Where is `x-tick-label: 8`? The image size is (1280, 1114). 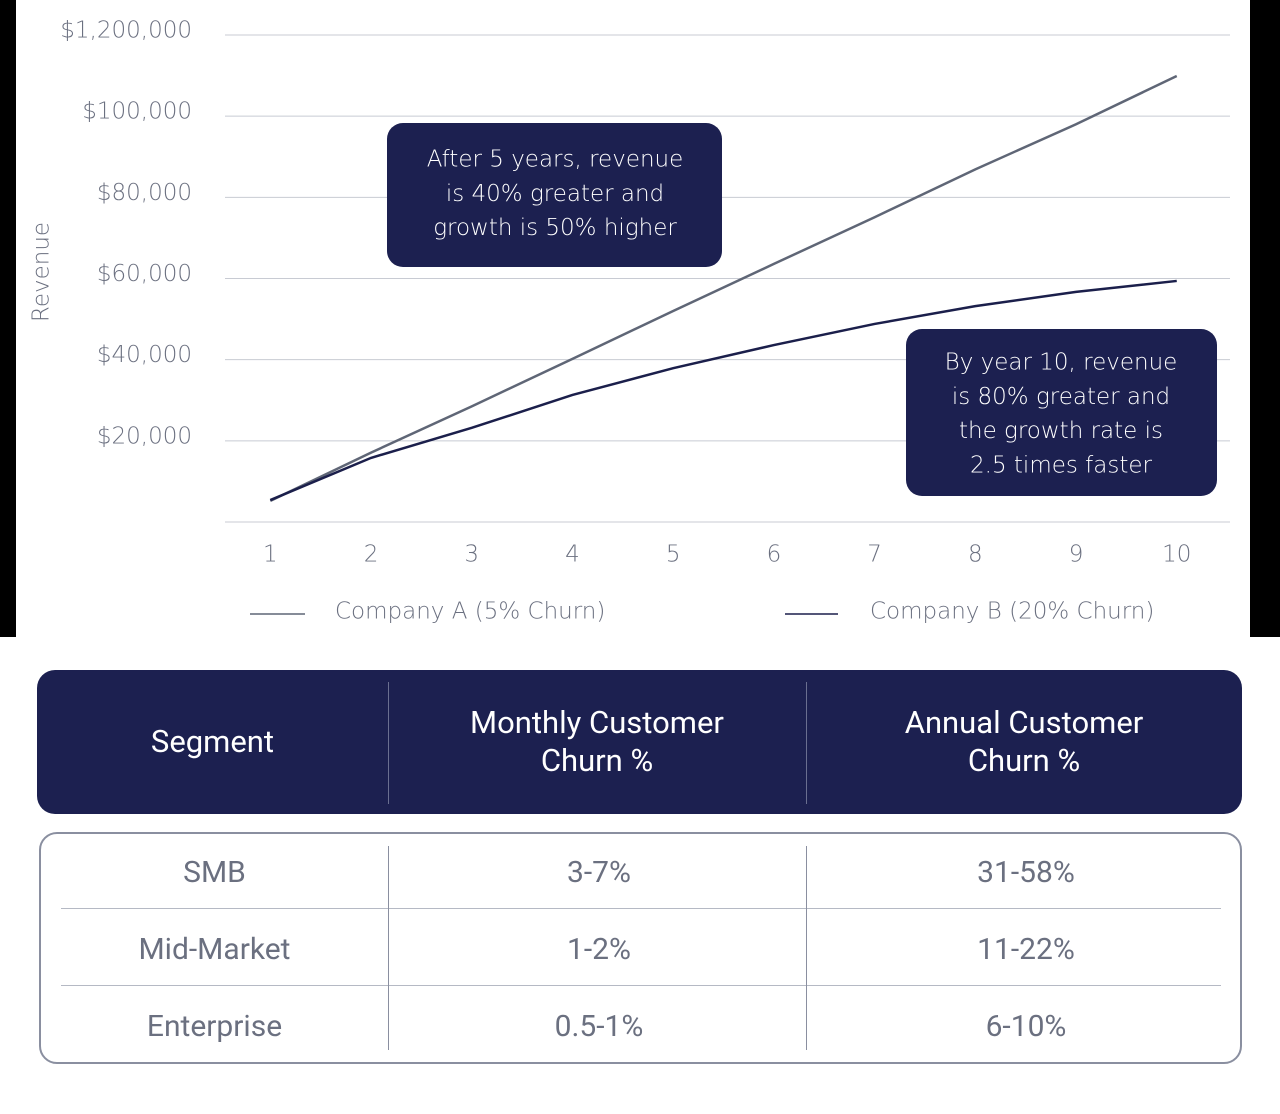 x-tick-label: 8 is located at coordinates (975, 555).